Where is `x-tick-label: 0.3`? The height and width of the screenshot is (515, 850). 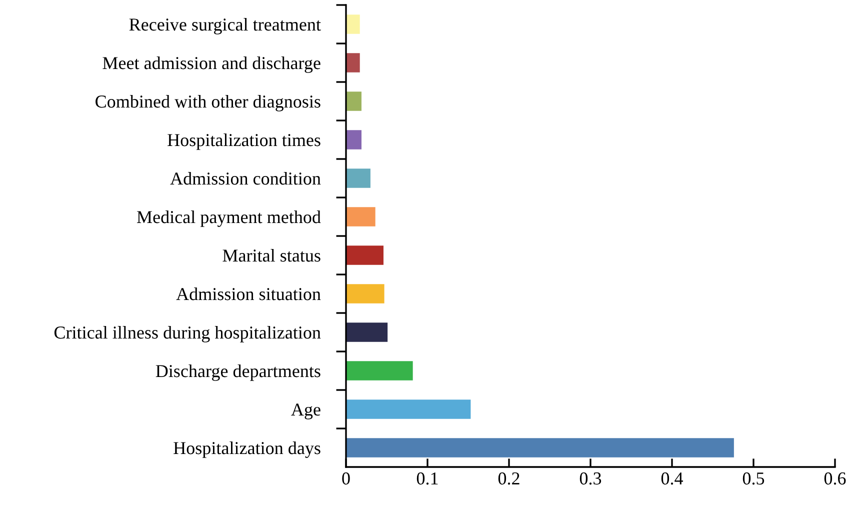
x-tick-label: 0.3 is located at coordinates (591, 478).